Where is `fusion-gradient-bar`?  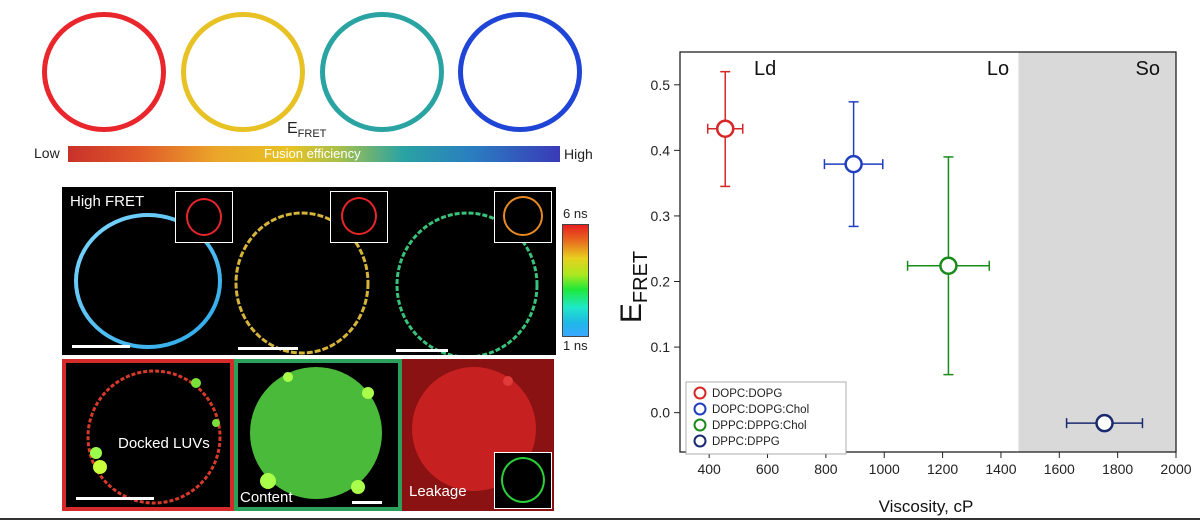
fusion-gradient-bar is located at coordinates (314, 154).